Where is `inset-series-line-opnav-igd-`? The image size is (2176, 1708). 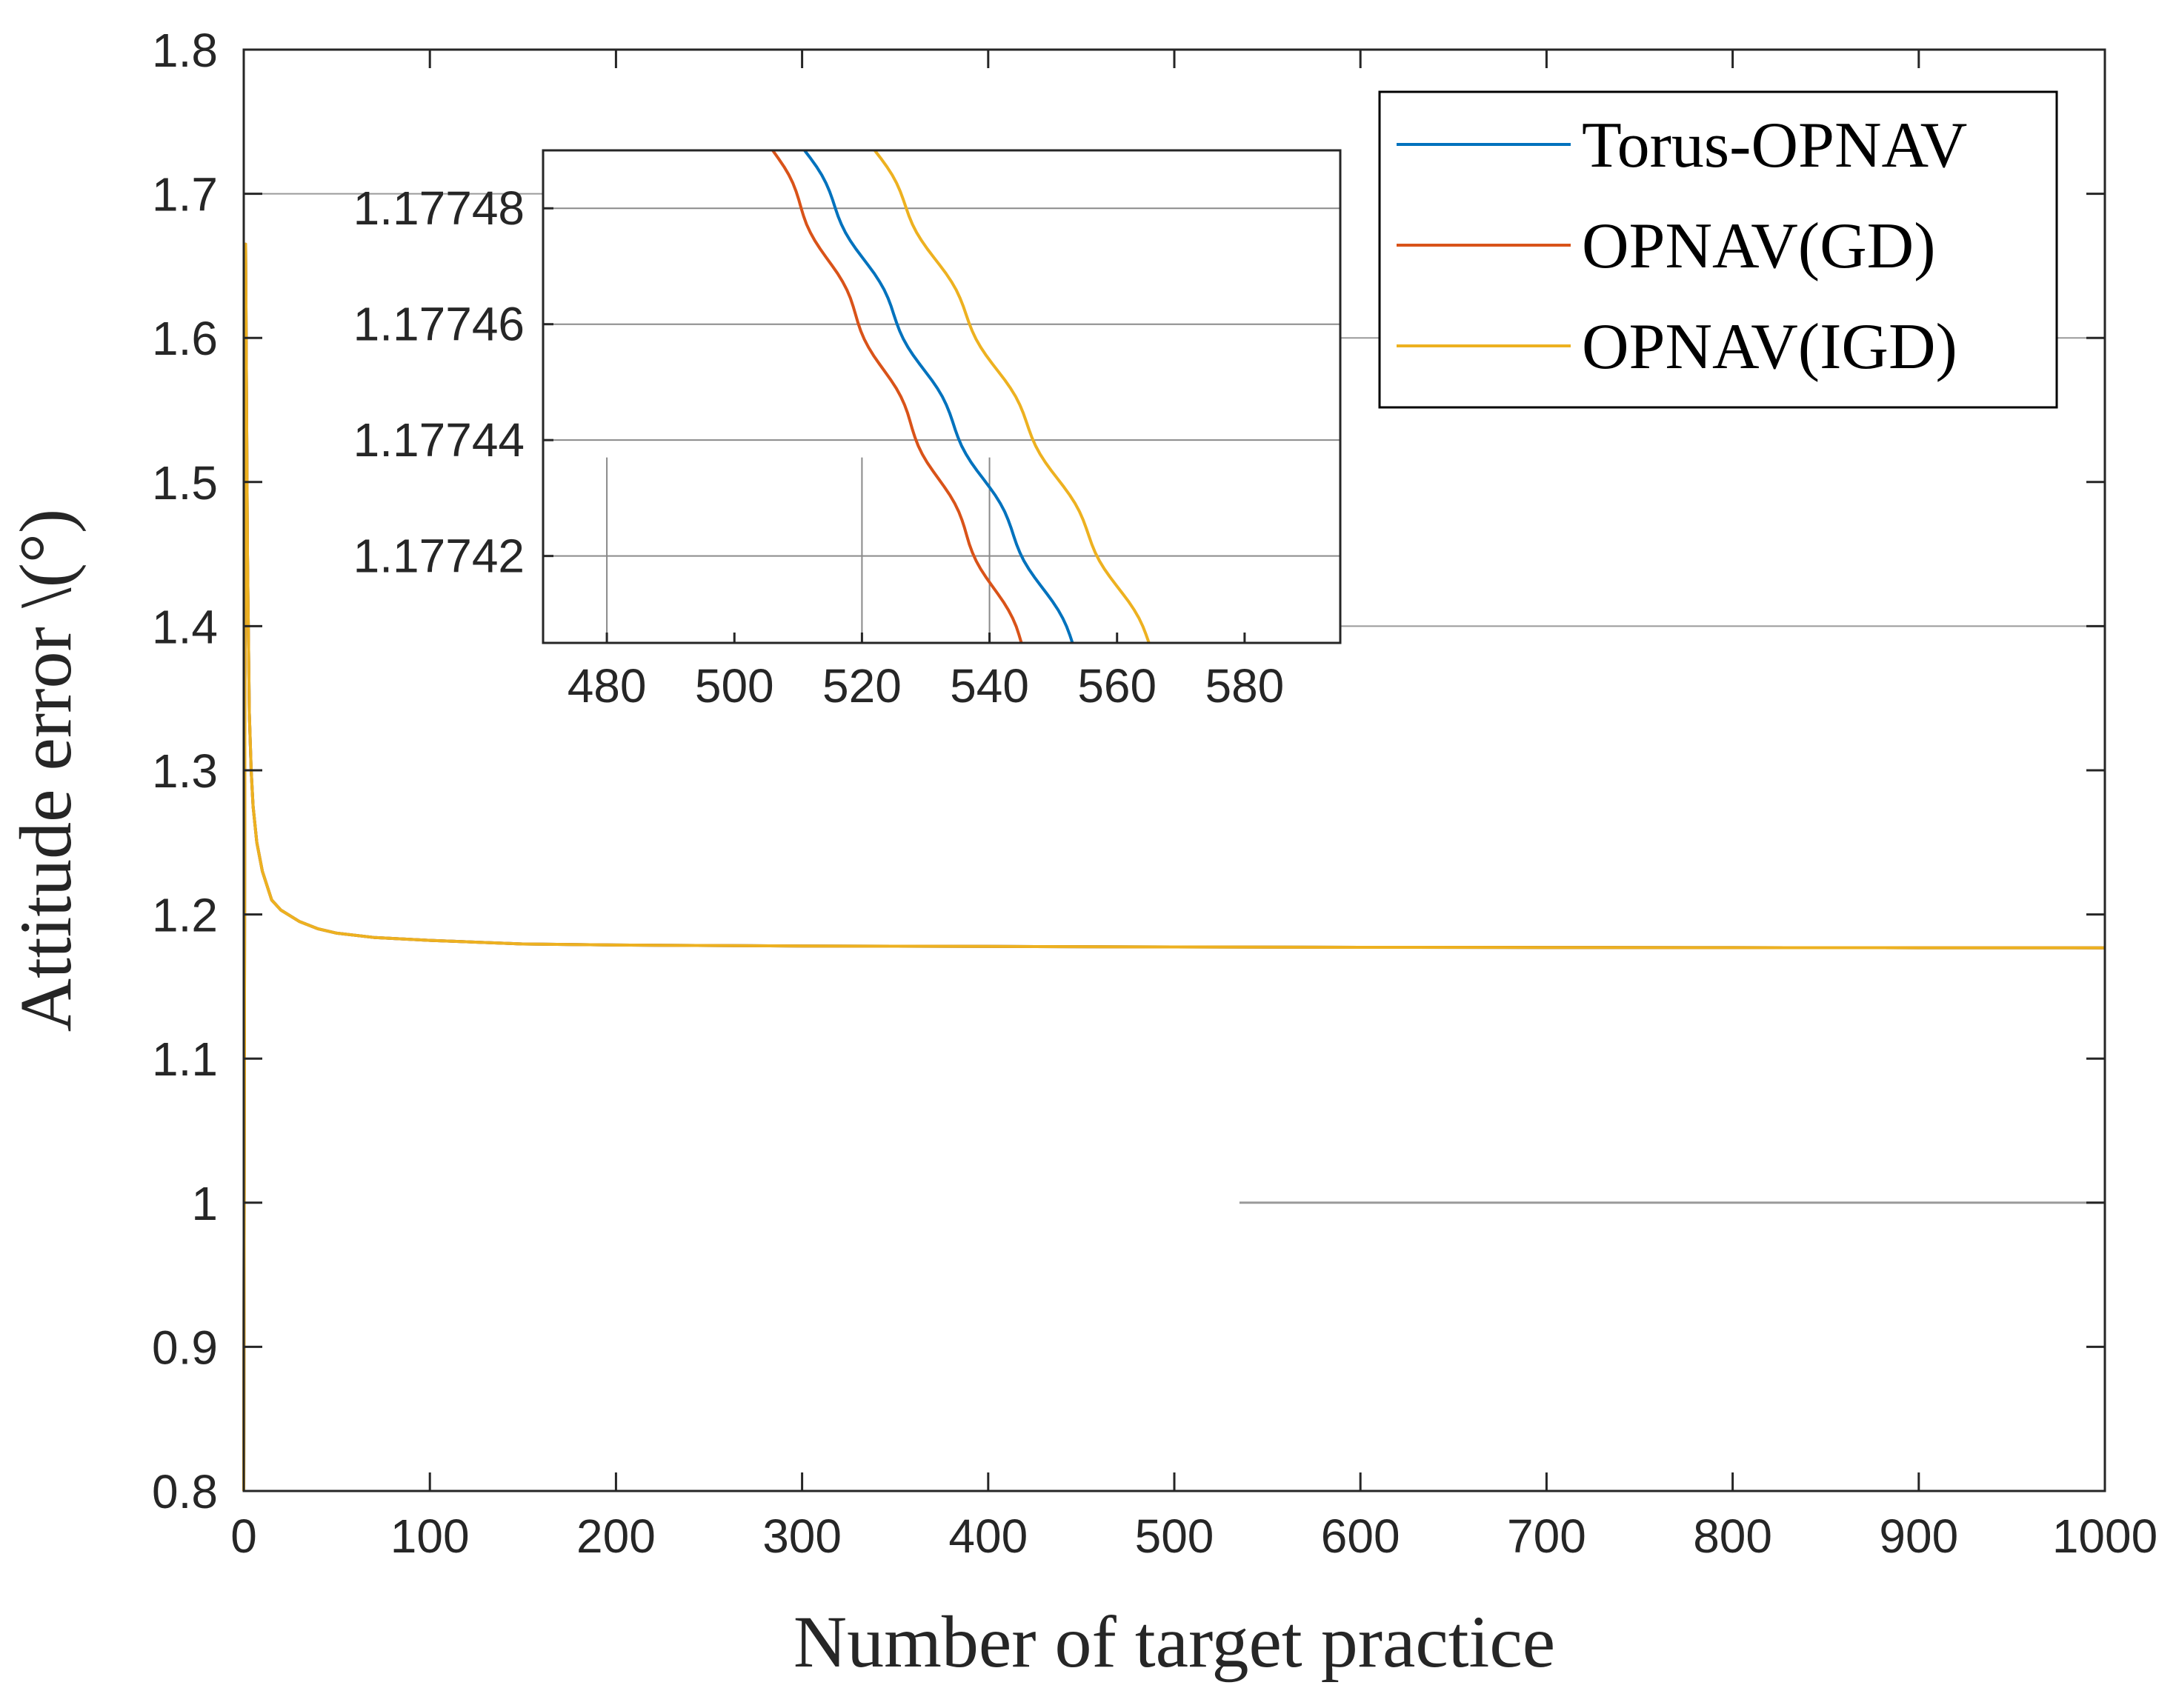 inset-series-line-opnav-igd- is located at coordinates (1012, 396).